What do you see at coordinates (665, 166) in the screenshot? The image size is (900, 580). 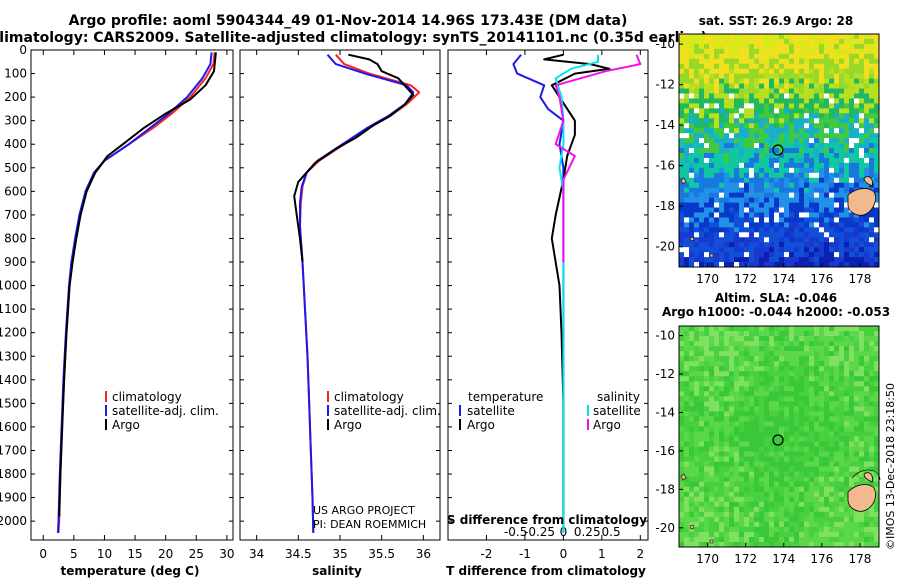 I see `map-y-tick-label: -16` at bounding box center [665, 166].